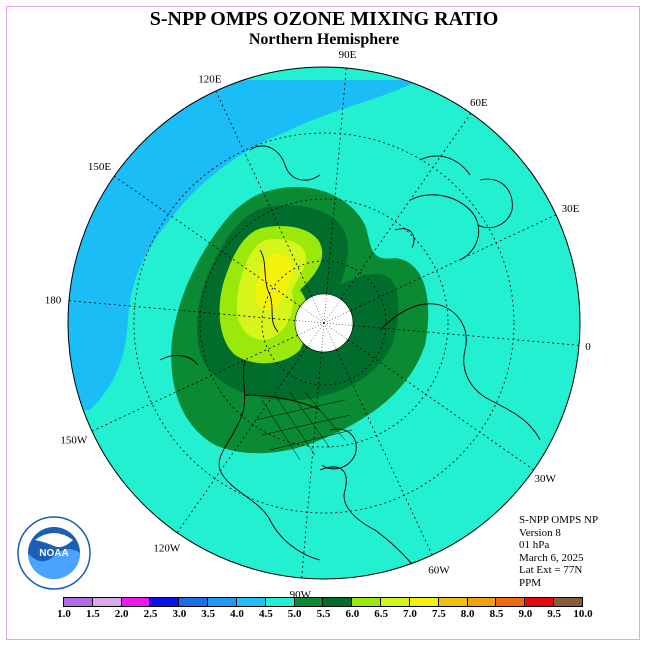  Describe the element at coordinates (545, 479) in the screenshot. I see `longitude-label: 30W` at that location.